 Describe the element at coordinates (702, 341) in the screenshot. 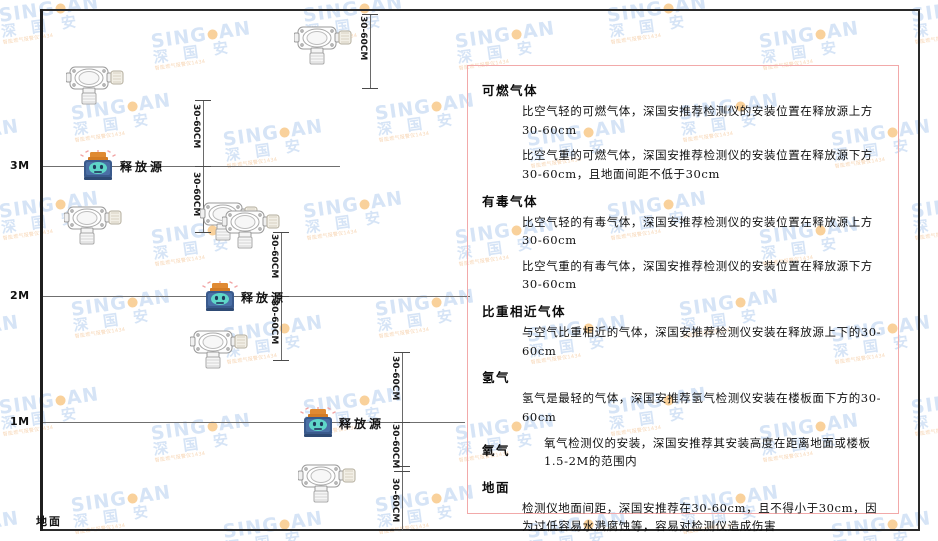

I see `panel-section-paragraph: 与空气比重相近的气体，深国安推荐检测仪安装在释放源上下的30-60cm` at that location.